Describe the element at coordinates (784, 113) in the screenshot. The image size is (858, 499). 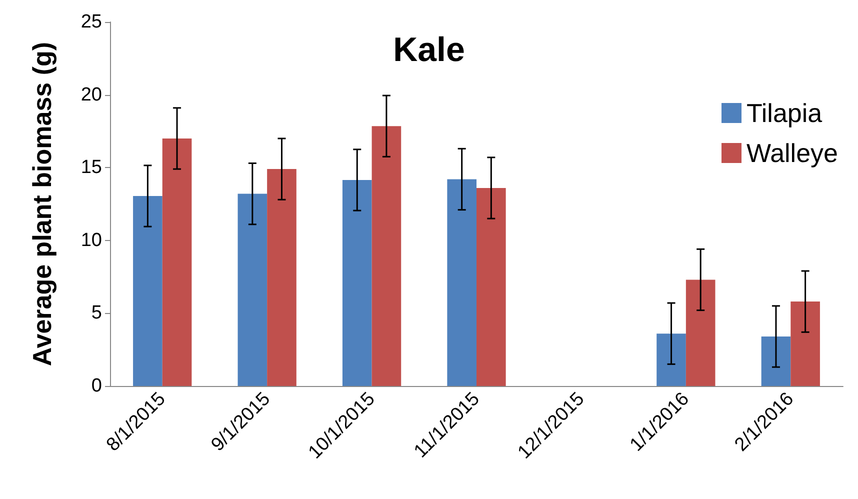
I see `legend-label: Tilapia` at that location.